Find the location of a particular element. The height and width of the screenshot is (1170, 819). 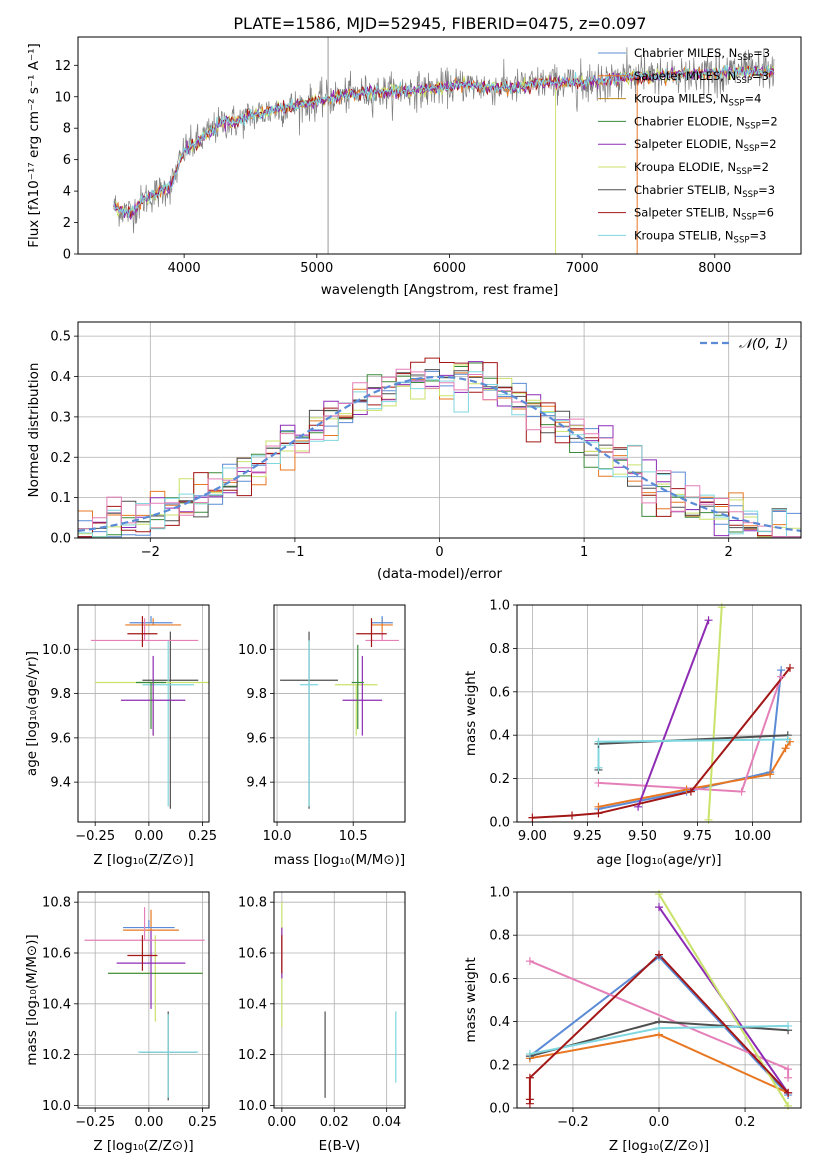

x-tick-label: −1 is located at coordinates (294, 552).